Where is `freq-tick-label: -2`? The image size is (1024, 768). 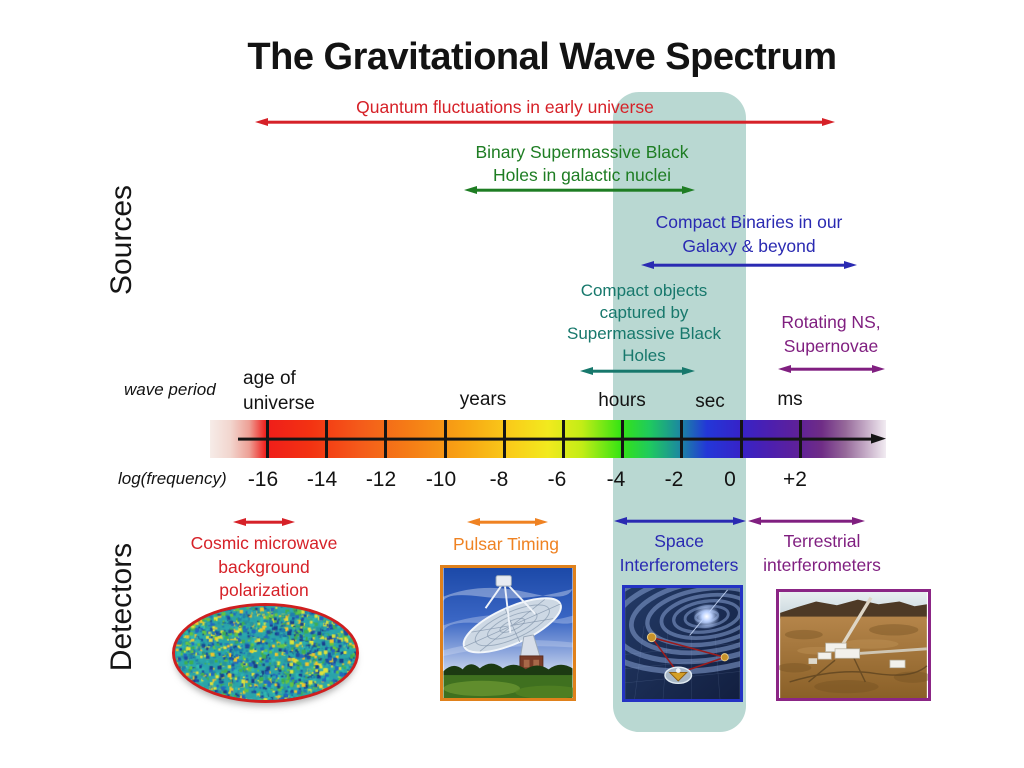 freq-tick-label: -2 is located at coordinates (674, 479).